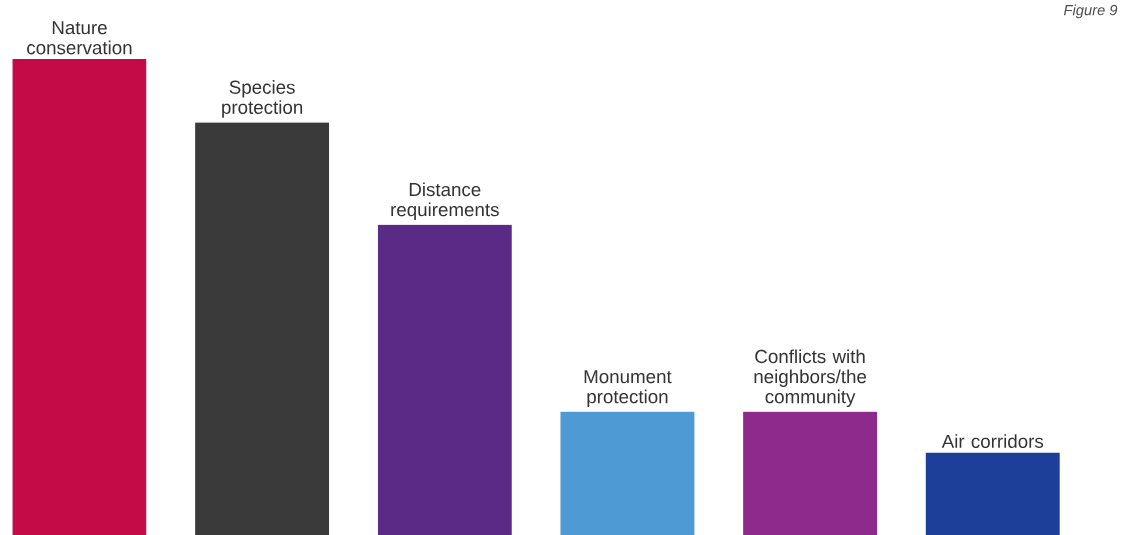 The width and height of the screenshot is (1122, 535). Describe the element at coordinates (79, 38) in the screenshot. I see `x-tick-label: Nature conservation` at that location.